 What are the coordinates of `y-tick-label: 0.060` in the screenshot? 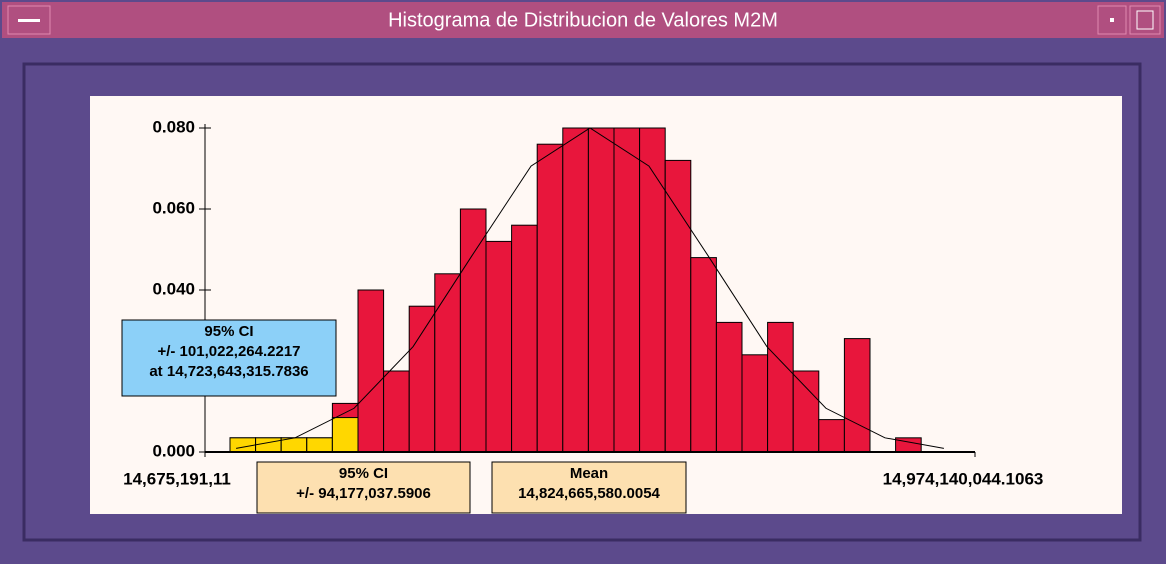 It's located at (173, 207).